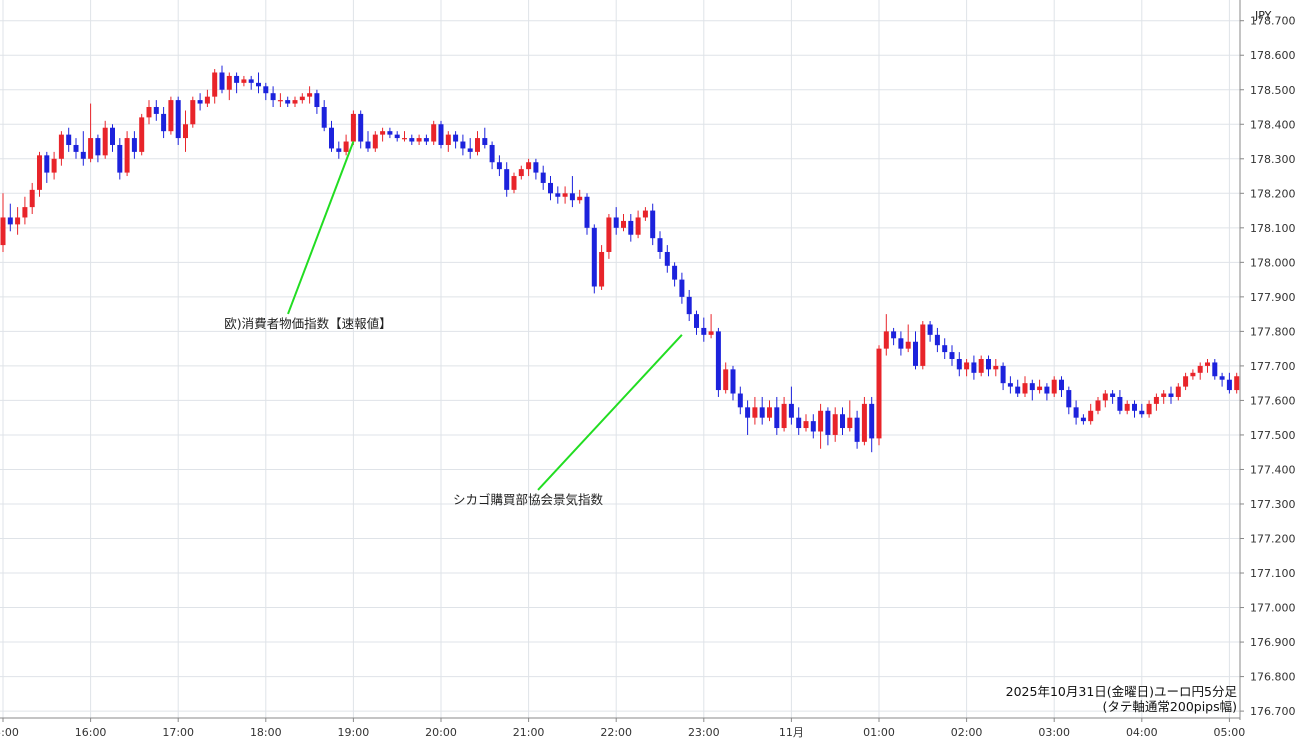 This screenshot has height=745, width=1300. Describe the element at coordinates (307, 323) in the screenshot. I see `annotation-label: 欧)消費者物価指数【速報値】` at that location.